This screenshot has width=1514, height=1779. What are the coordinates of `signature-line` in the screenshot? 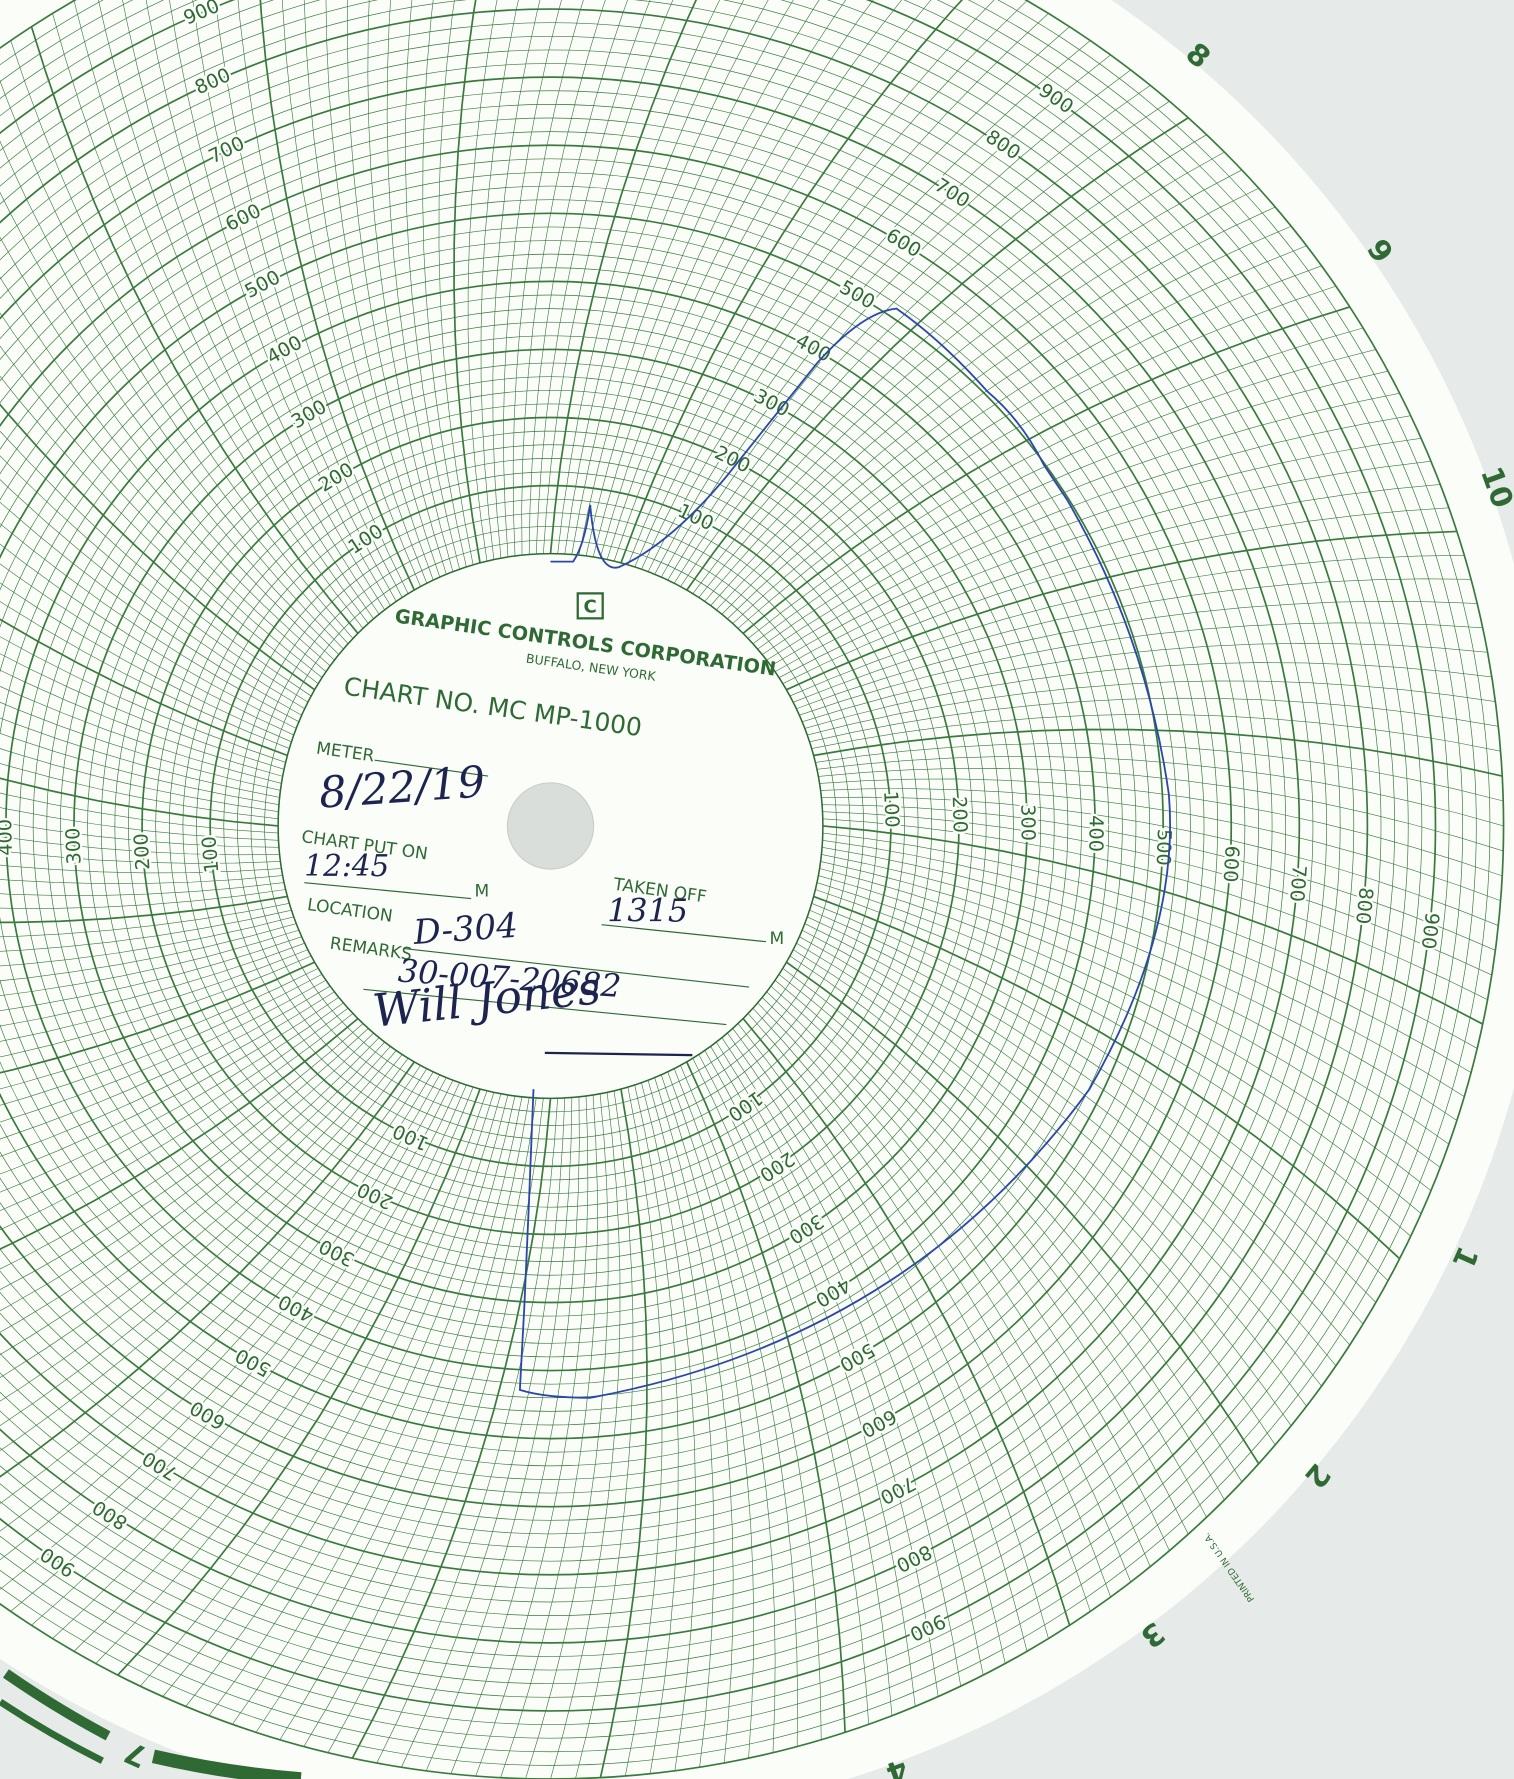 It's located at (618, 1054).